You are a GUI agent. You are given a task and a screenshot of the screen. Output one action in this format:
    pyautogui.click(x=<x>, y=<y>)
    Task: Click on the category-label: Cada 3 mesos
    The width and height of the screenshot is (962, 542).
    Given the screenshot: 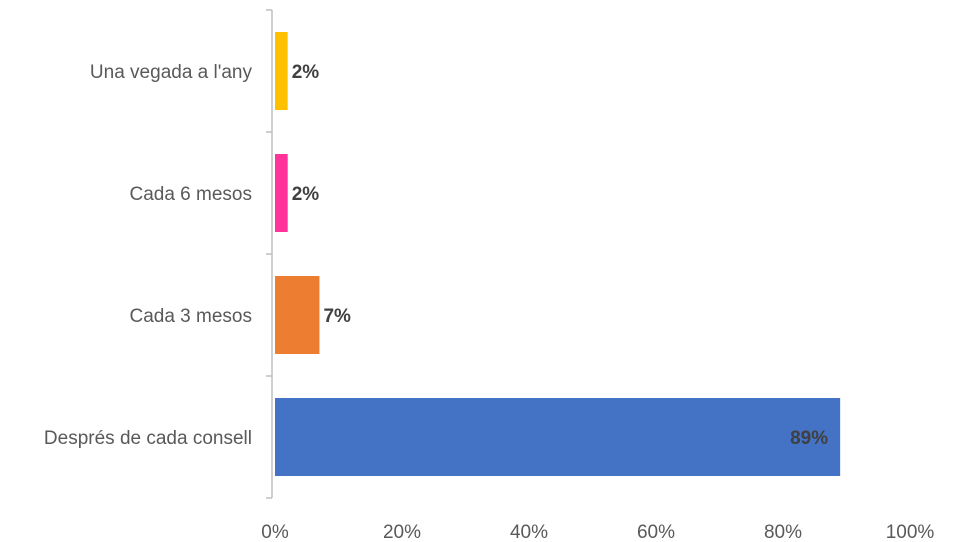 What is the action you would take?
    pyautogui.click(x=190, y=316)
    